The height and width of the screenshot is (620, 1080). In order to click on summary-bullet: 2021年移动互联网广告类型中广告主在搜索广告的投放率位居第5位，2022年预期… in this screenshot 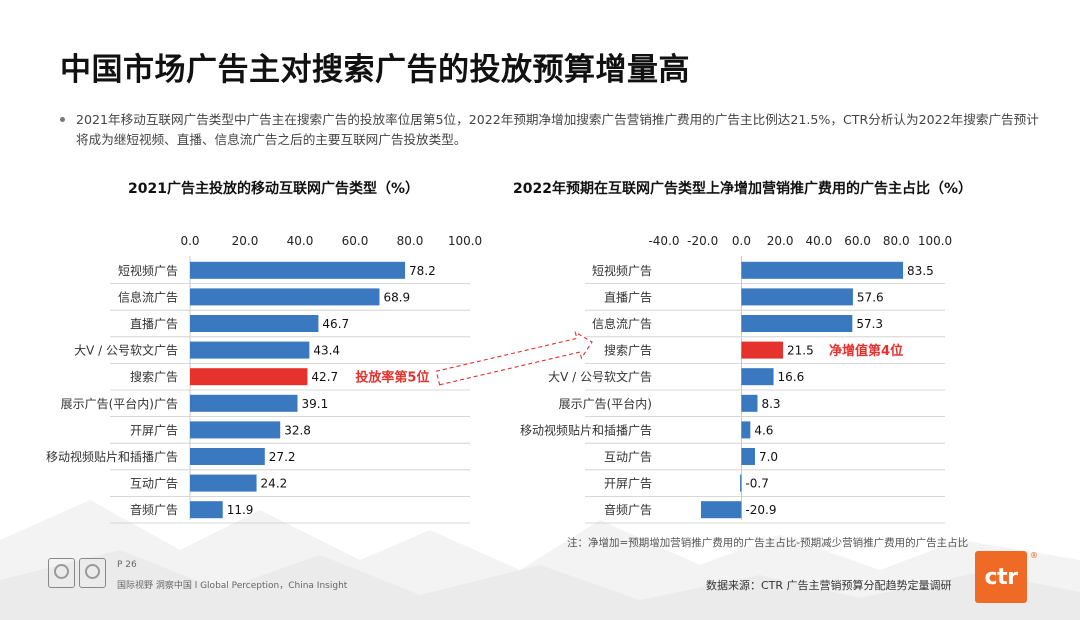, I will do `click(550, 130)`.